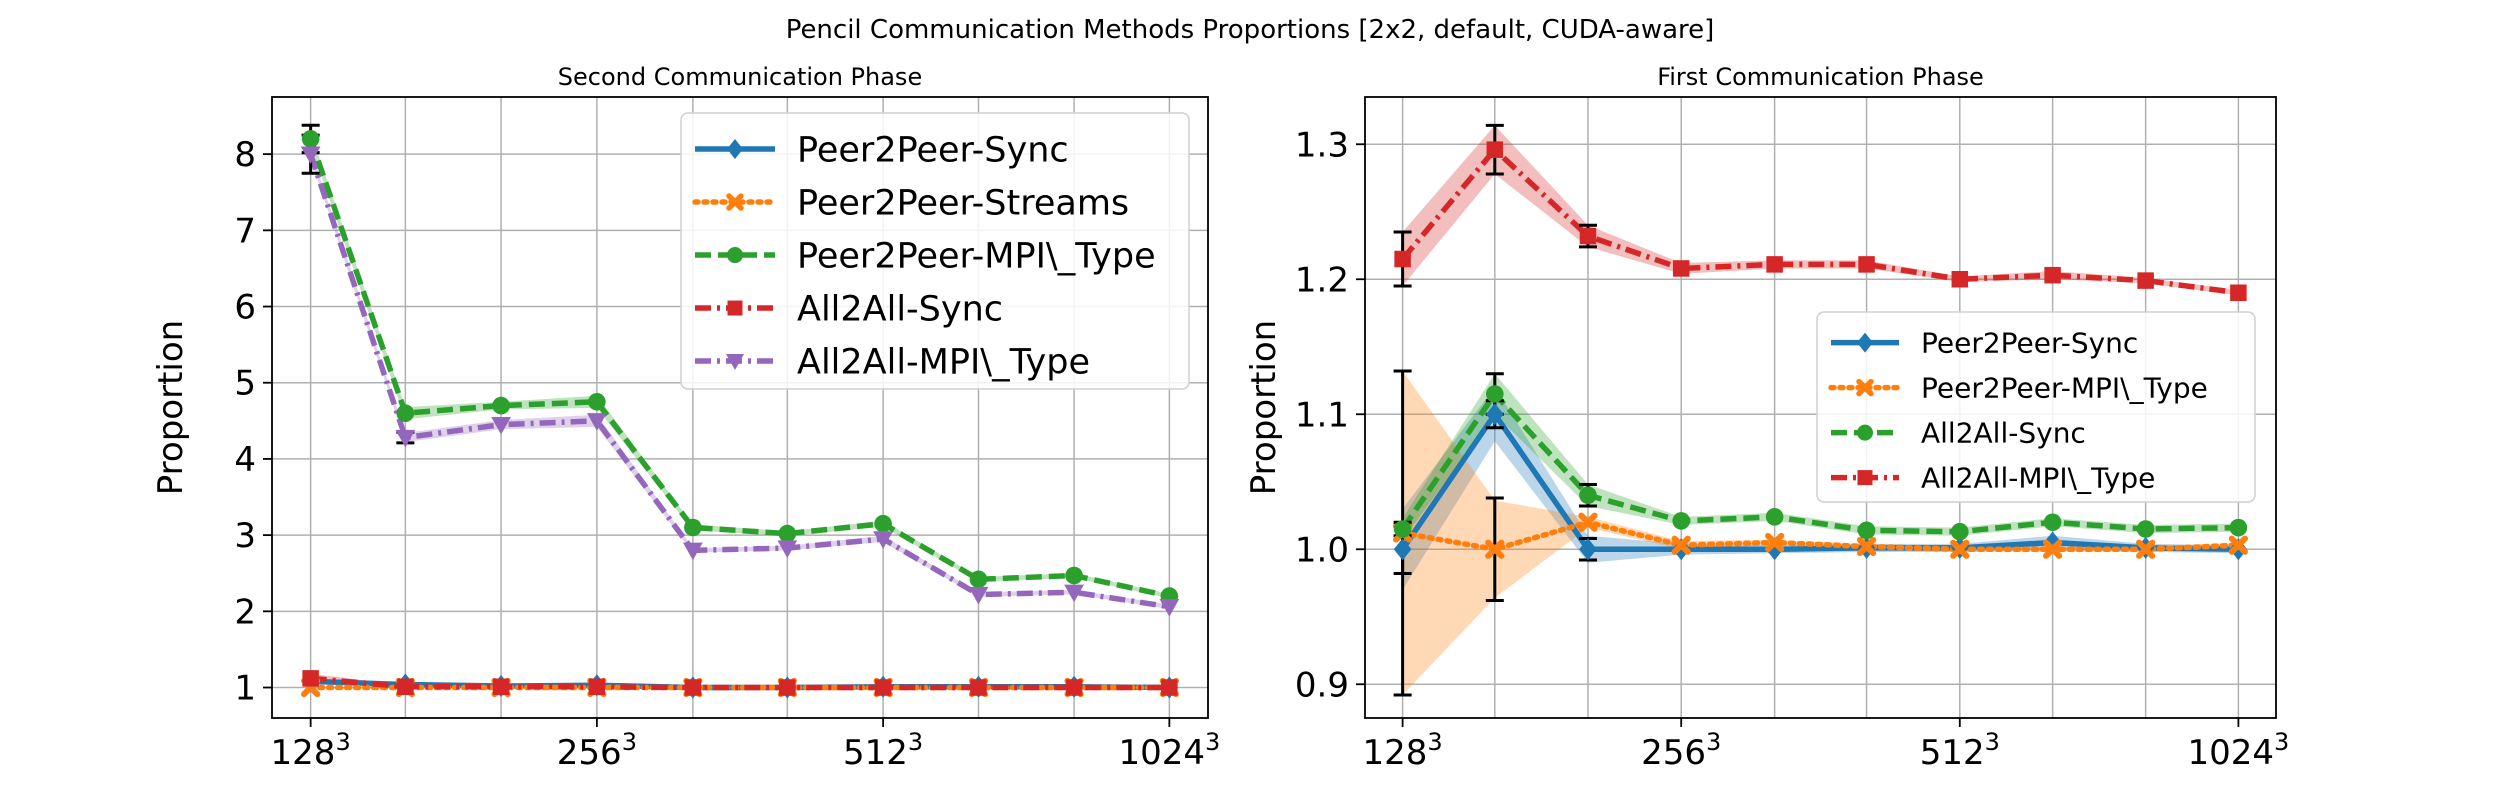 The image size is (2500, 800). I want to click on series-line-all2all-mpi-type, so click(1819, 221).